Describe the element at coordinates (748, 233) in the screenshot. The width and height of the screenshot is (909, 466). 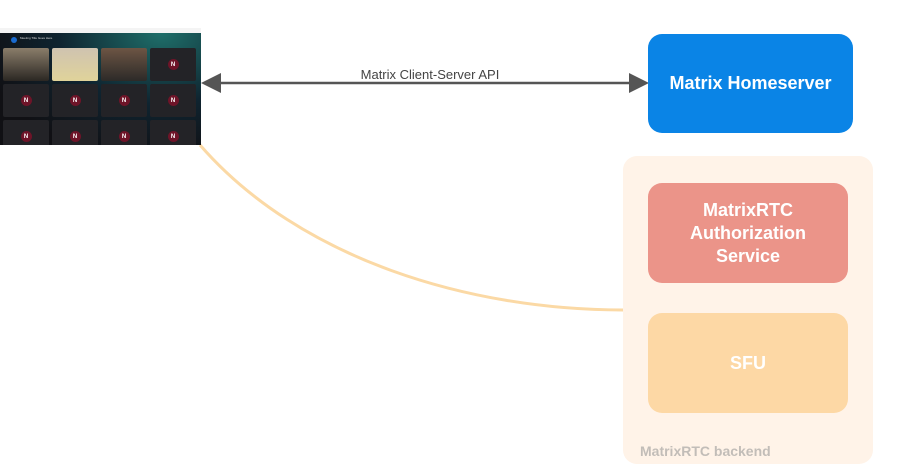
I see `matrixrtc-authorization-service: MatrixRTC Authorization Service` at that location.